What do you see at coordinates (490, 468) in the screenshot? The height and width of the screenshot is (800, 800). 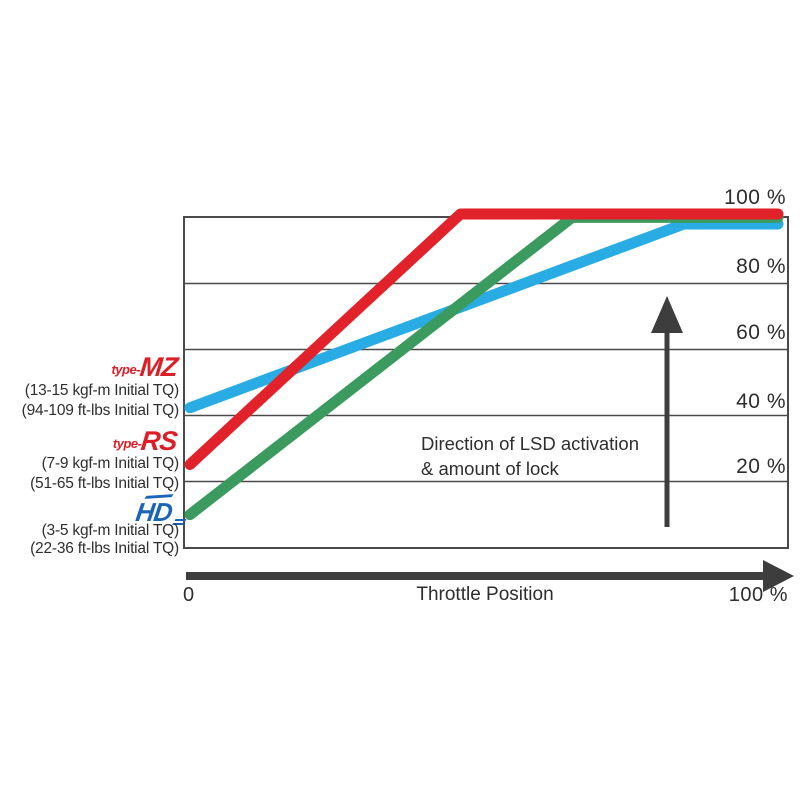 I see `direction-annotation-line2: & amount of lock` at bounding box center [490, 468].